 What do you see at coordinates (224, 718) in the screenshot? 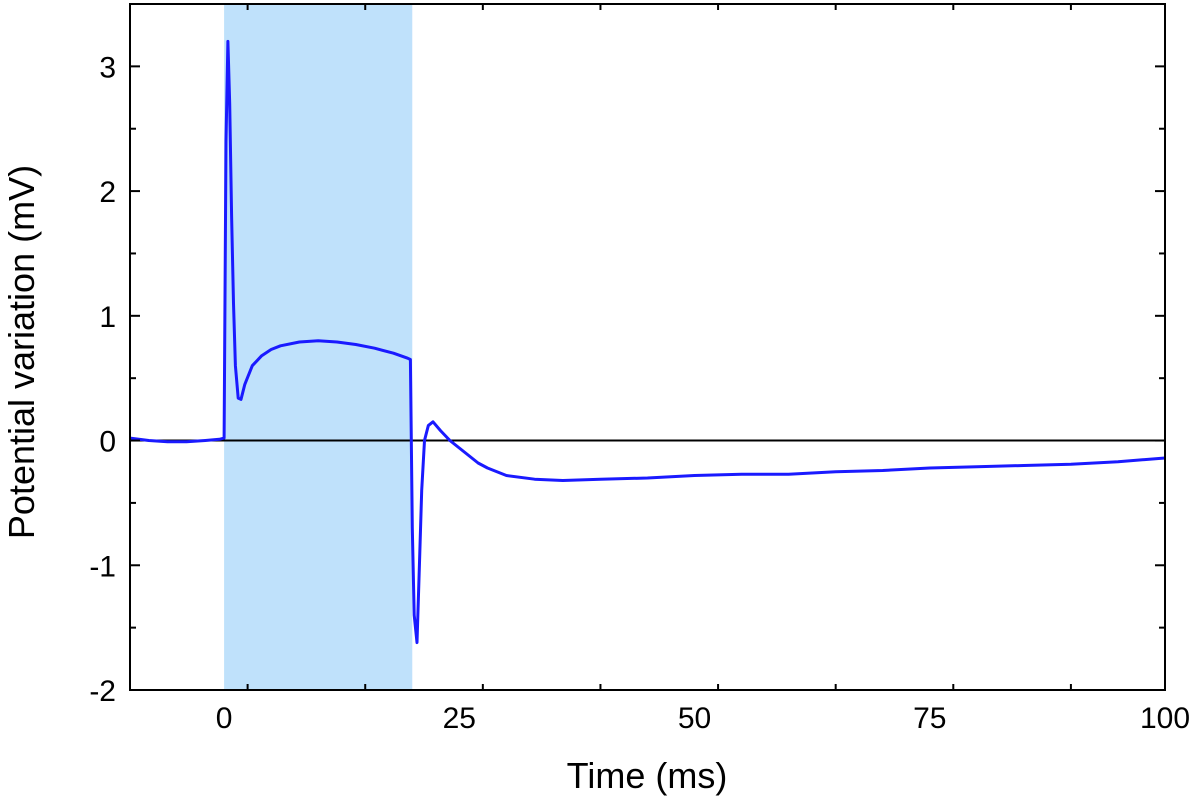
I see `x-tick-label: 0` at bounding box center [224, 718].